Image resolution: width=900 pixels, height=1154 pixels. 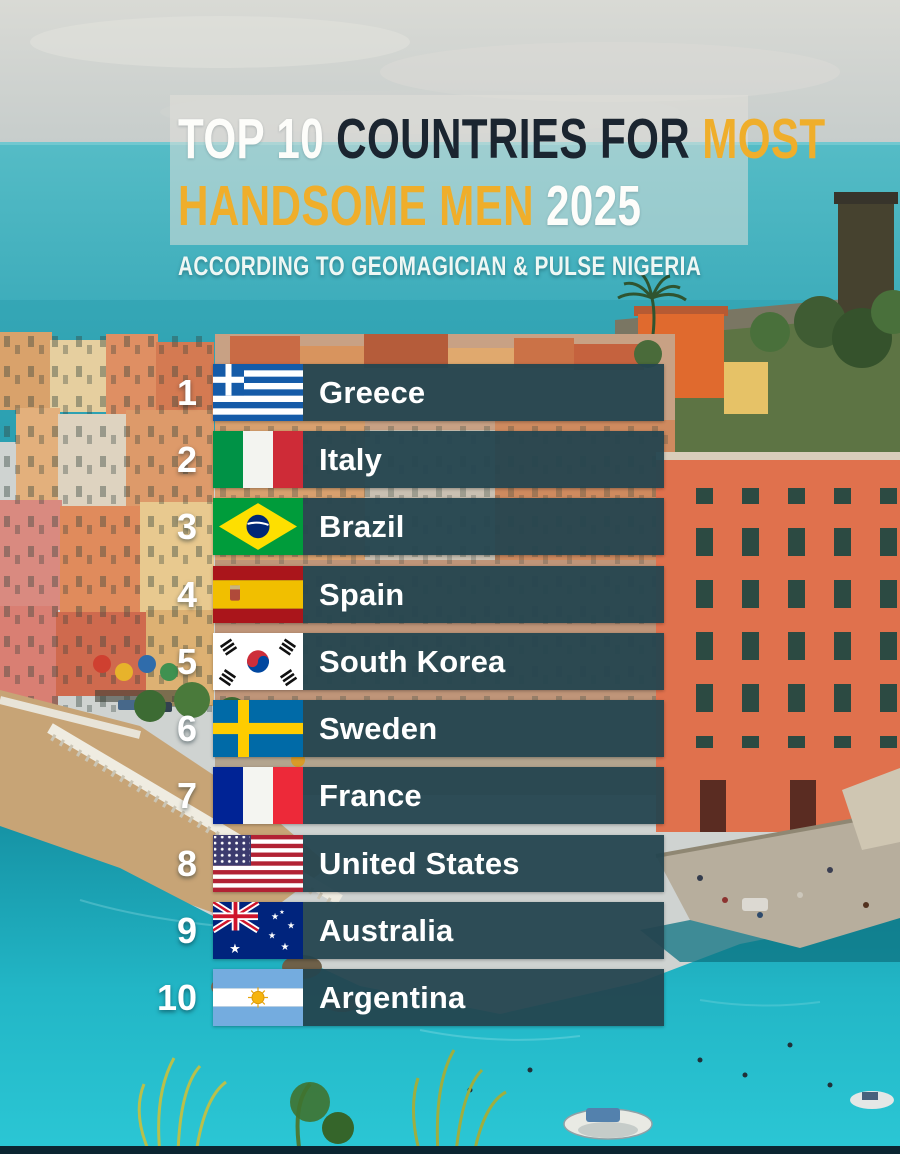 What do you see at coordinates (186, 795) in the screenshot?
I see `rank-number: 7` at bounding box center [186, 795].